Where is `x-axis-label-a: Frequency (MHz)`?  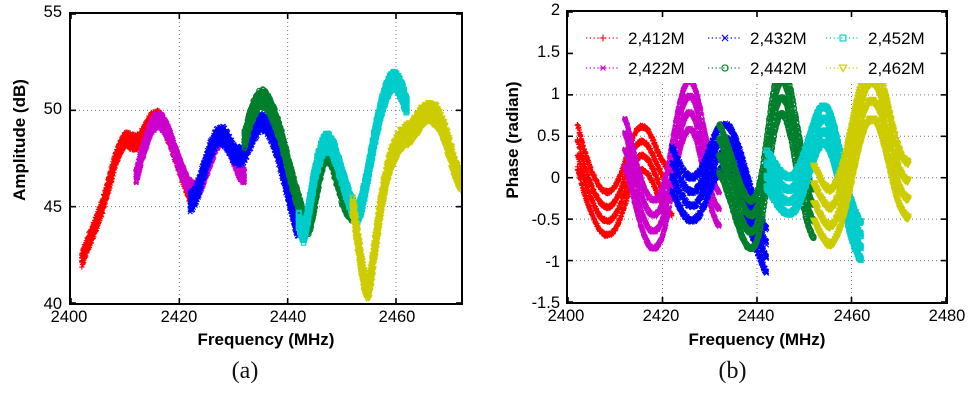 x-axis-label-a: Frequency (MHz) is located at coordinates (266, 340).